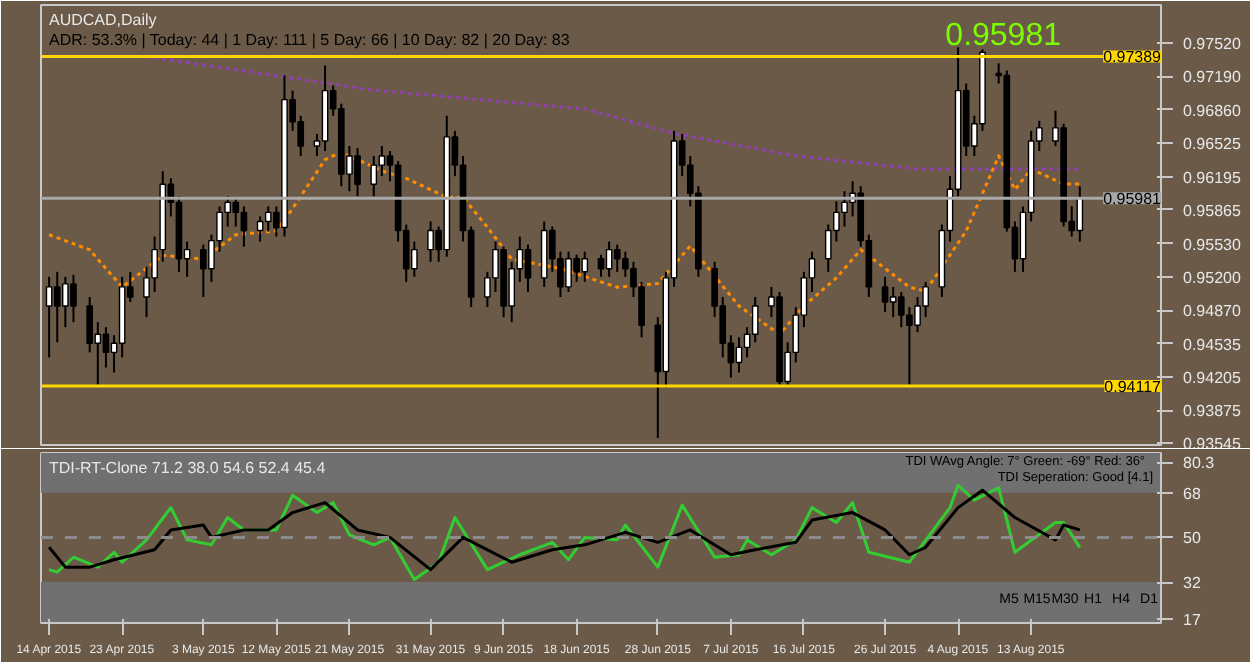 The width and height of the screenshot is (1250, 662). Describe the element at coordinates (103, 20) in the screenshot. I see `chart-title: AUDCAD,Daily` at that location.